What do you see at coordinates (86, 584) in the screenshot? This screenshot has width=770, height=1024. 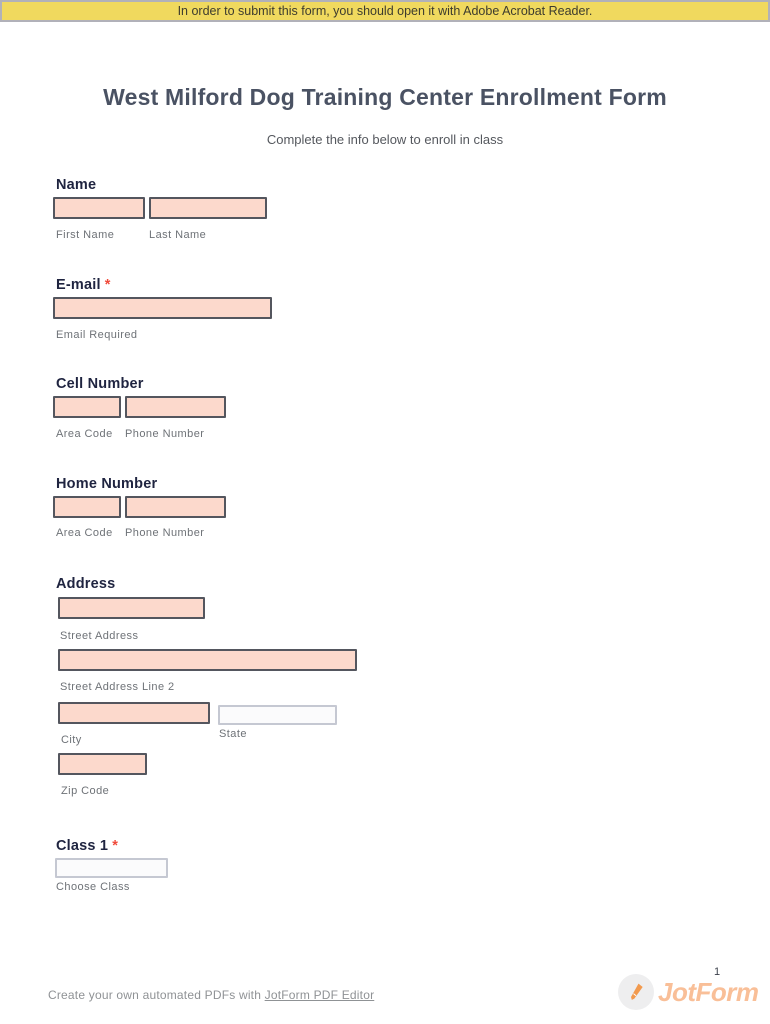 I see `address-label: Address` at bounding box center [86, 584].